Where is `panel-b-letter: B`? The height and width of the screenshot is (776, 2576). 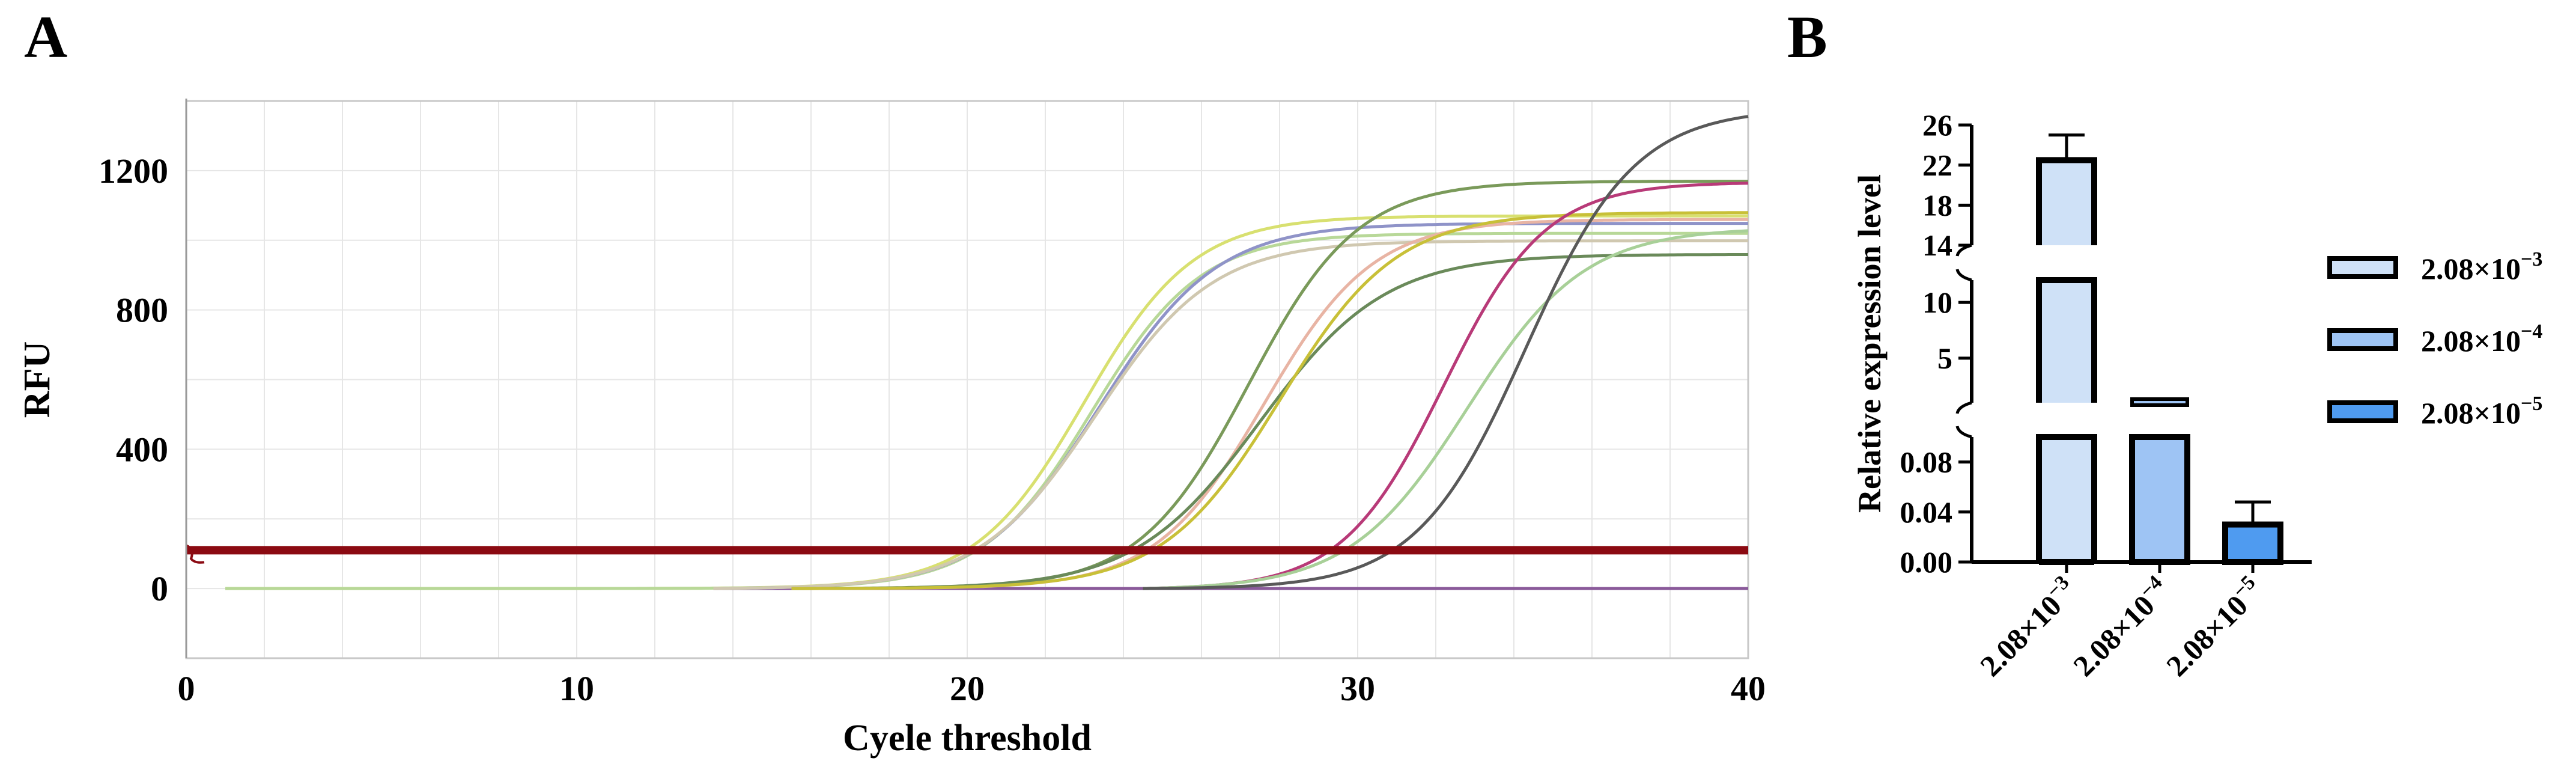
panel-b-letter: B is located at coordinates (1807, 37).